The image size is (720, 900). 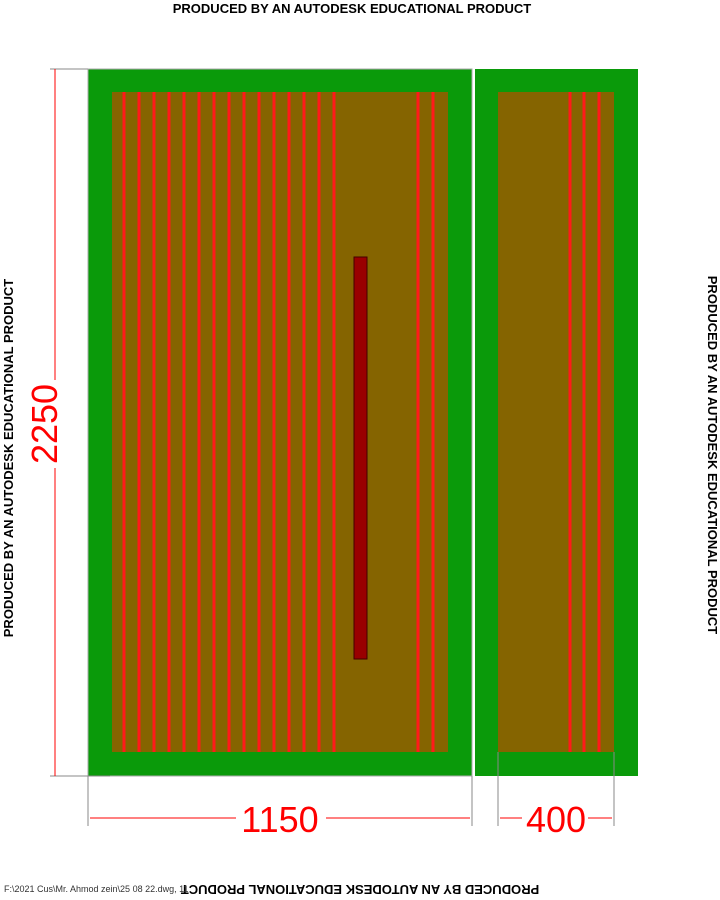 I want to click on slats, so click(x=584, y=422).